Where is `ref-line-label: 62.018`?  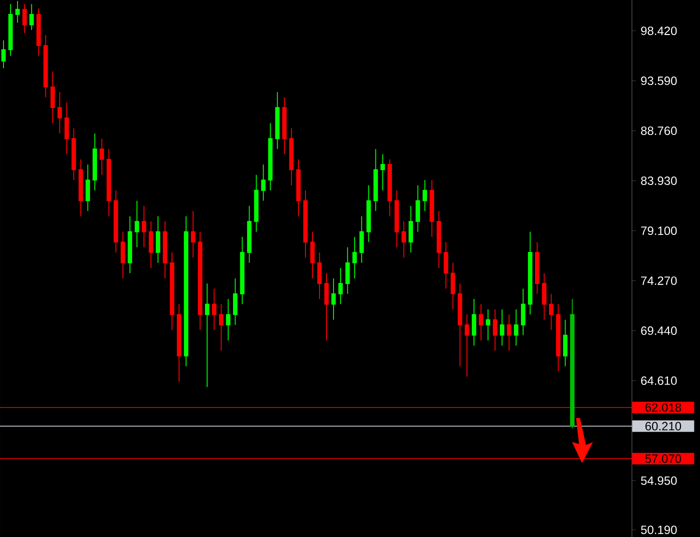
ref-line-label: 62.018 is located at coordinates (663, 407).